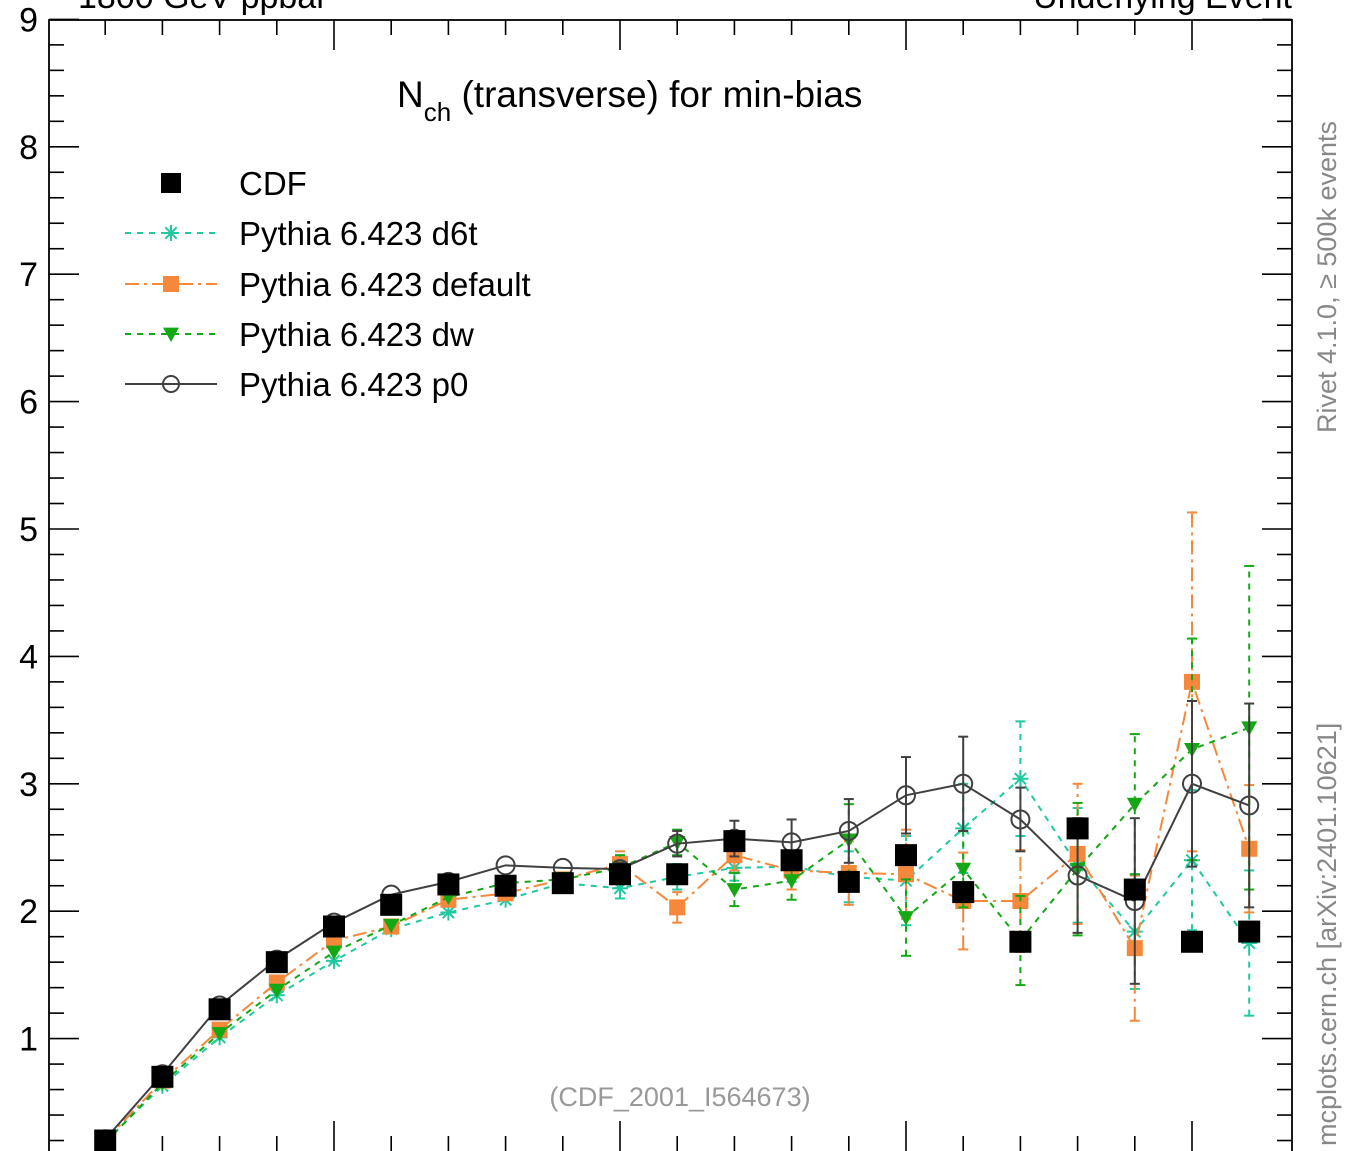  Describe the element at coordinates (273, 183) in the screenshot. I see `legend-label: CDF` at that location.